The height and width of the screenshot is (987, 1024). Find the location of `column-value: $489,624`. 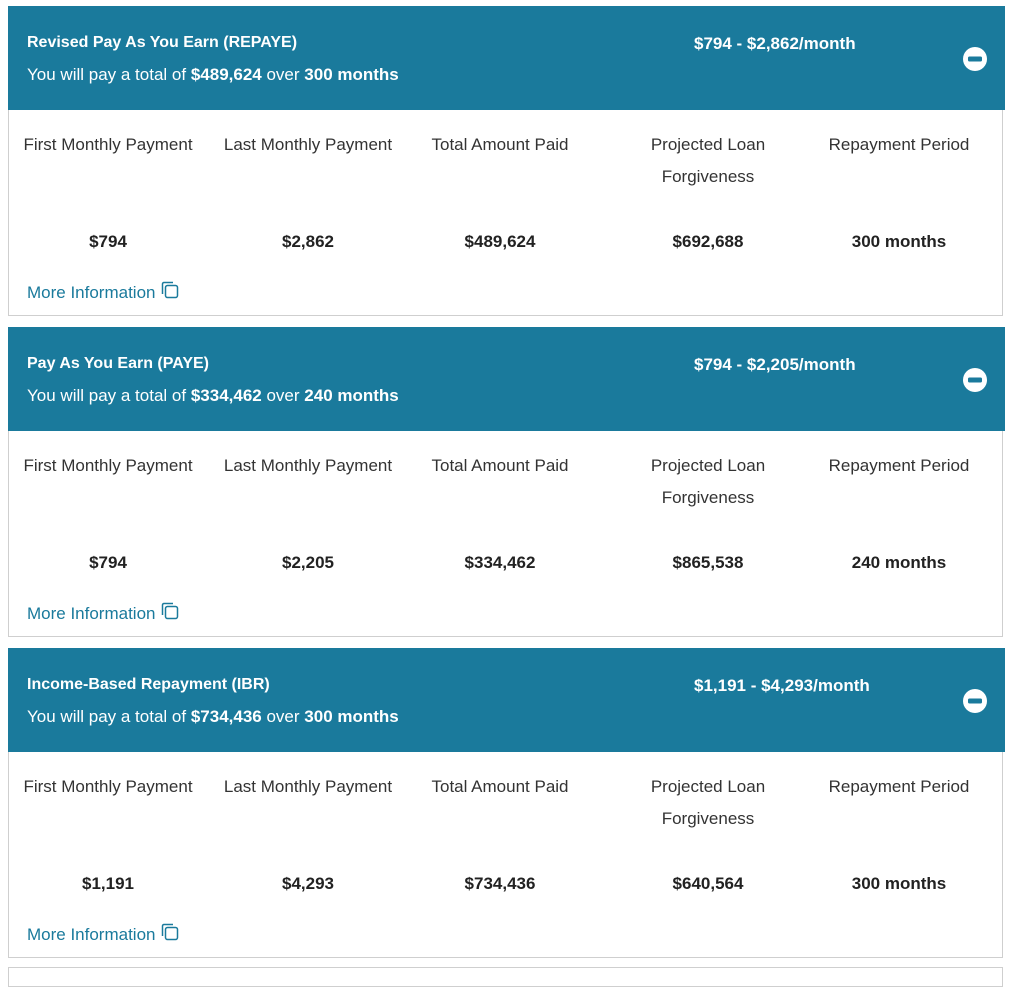

column-value: $489,624 is located at coordinates (500, 241).